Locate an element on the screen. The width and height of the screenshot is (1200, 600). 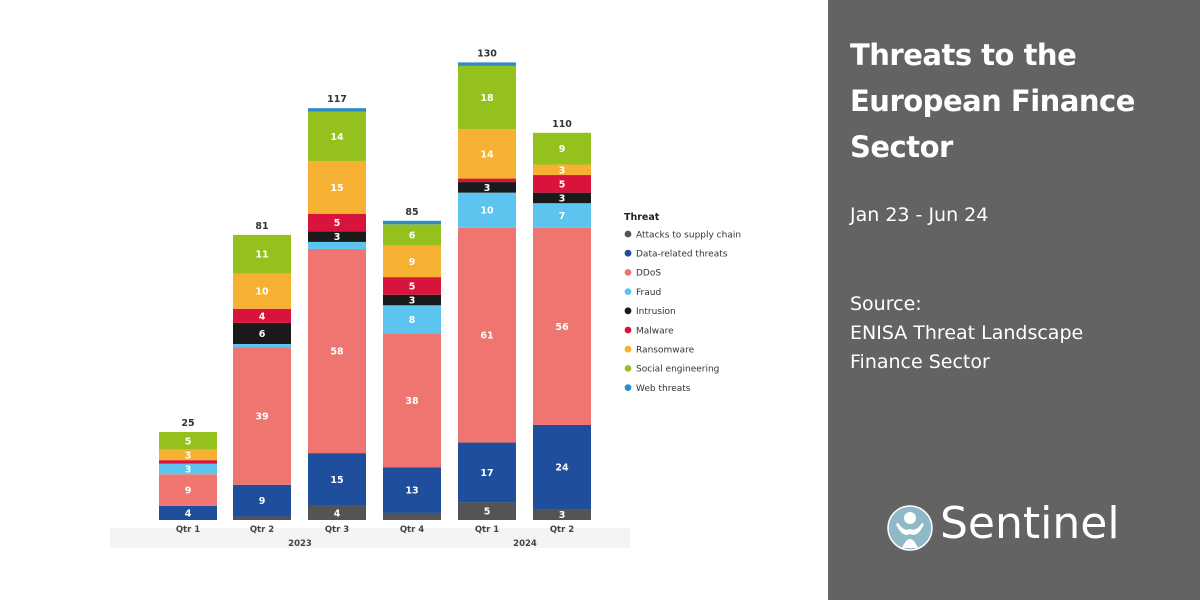
legend-title: Threat is located at coordinates (642, 217).